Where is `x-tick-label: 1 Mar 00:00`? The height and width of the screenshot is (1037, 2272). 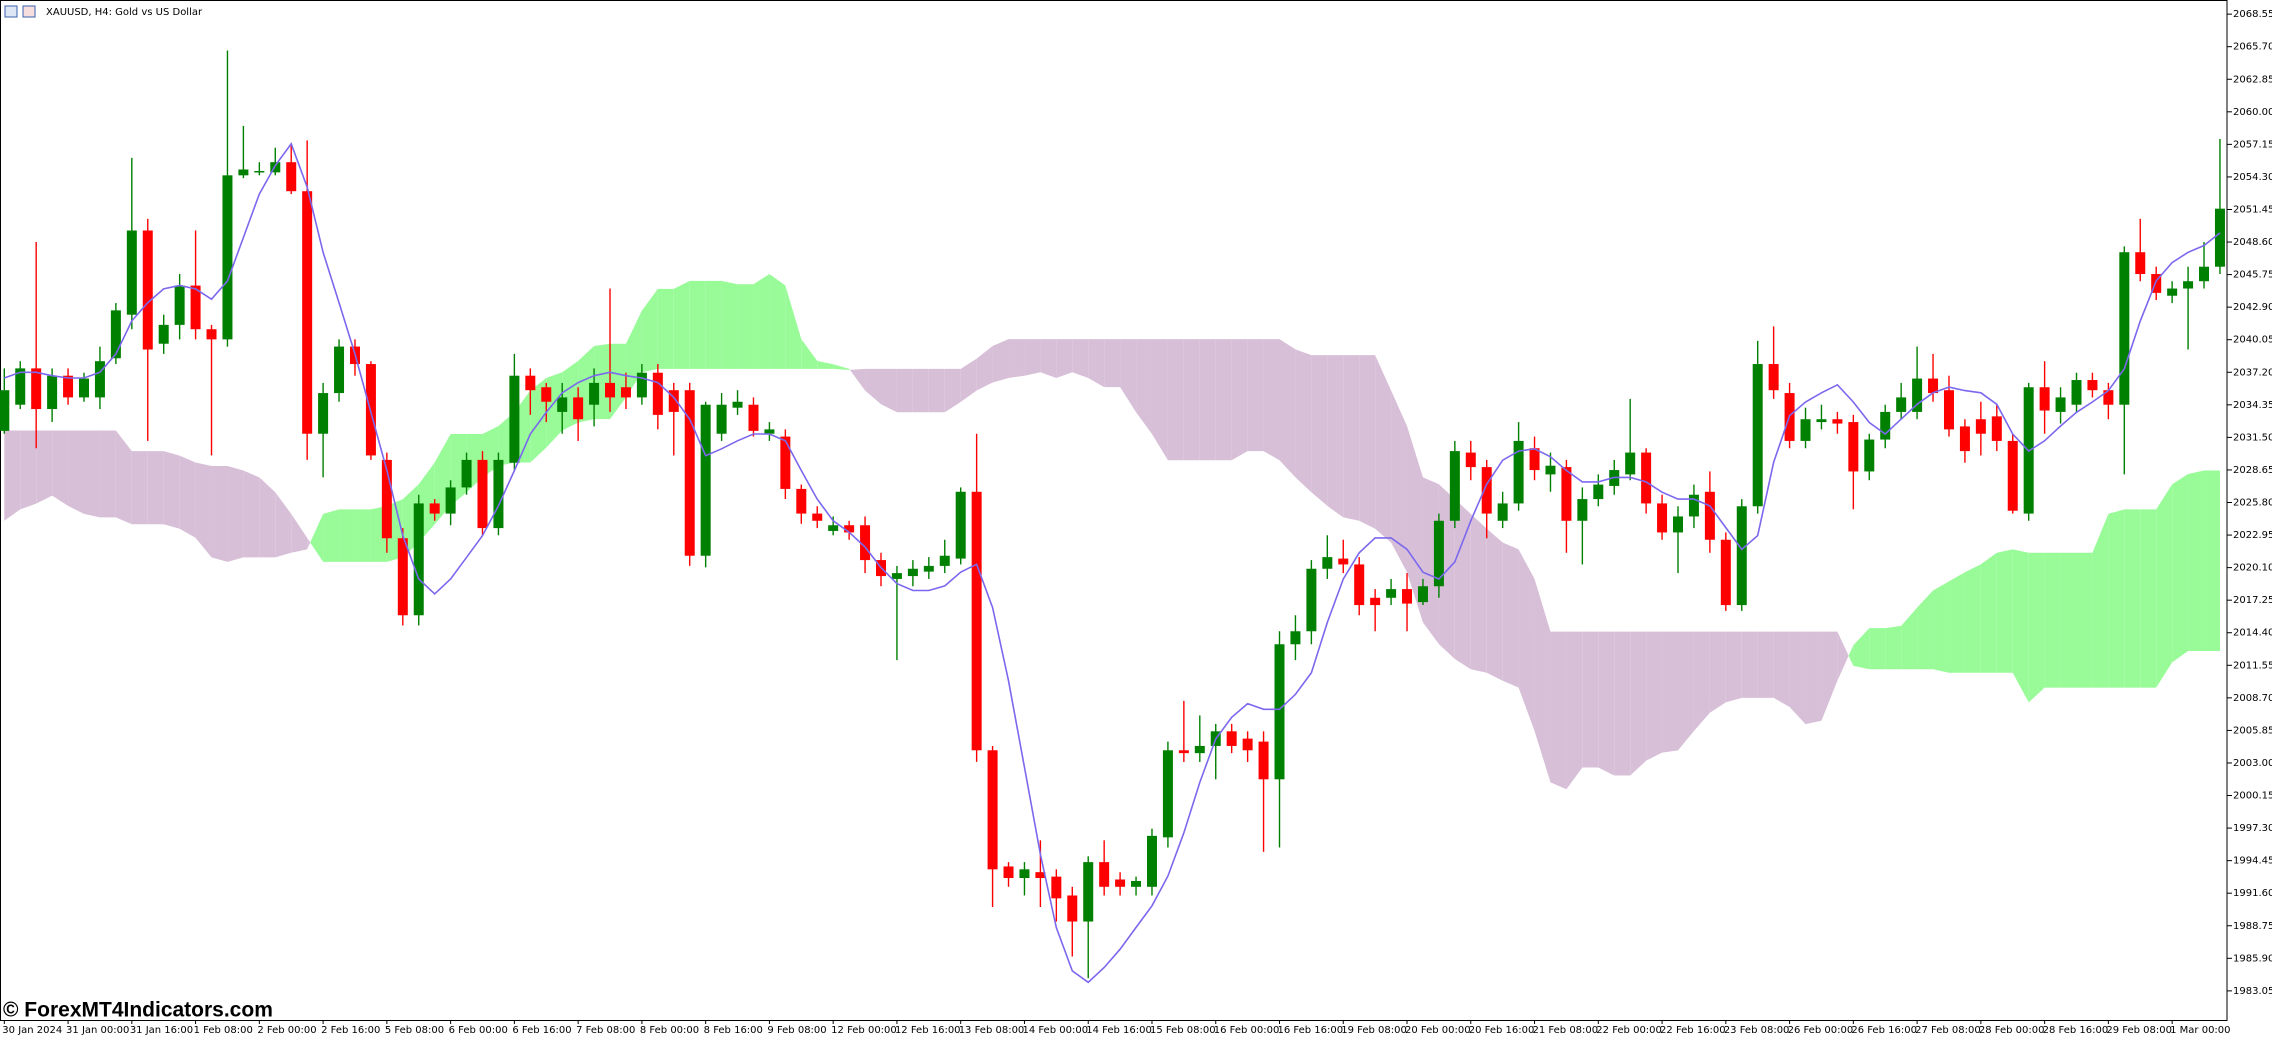 x-tick-label: 1 Mar 00:00 is located at coordinates (2200, 1030).